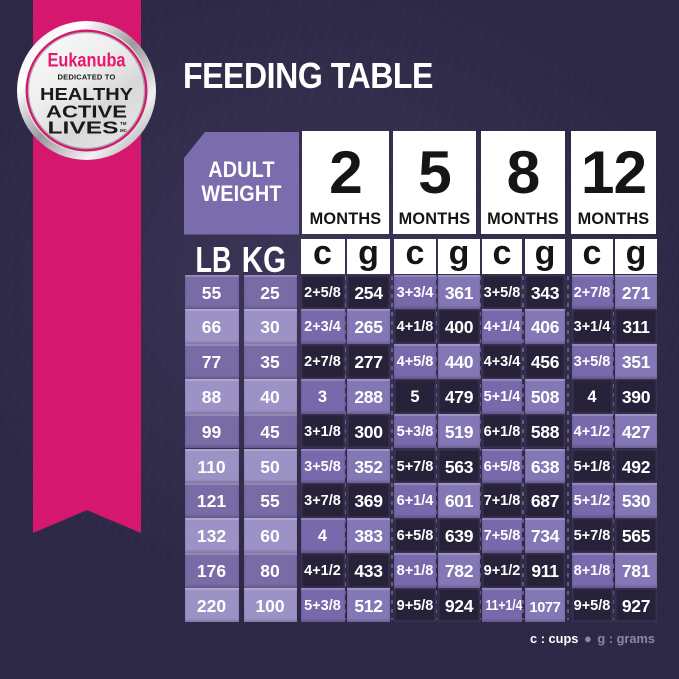 The image size is (679, 679). Describe the element at coordinates (86, 94) in the screenshot. I see `svg-text: HEALTHY` at that location.